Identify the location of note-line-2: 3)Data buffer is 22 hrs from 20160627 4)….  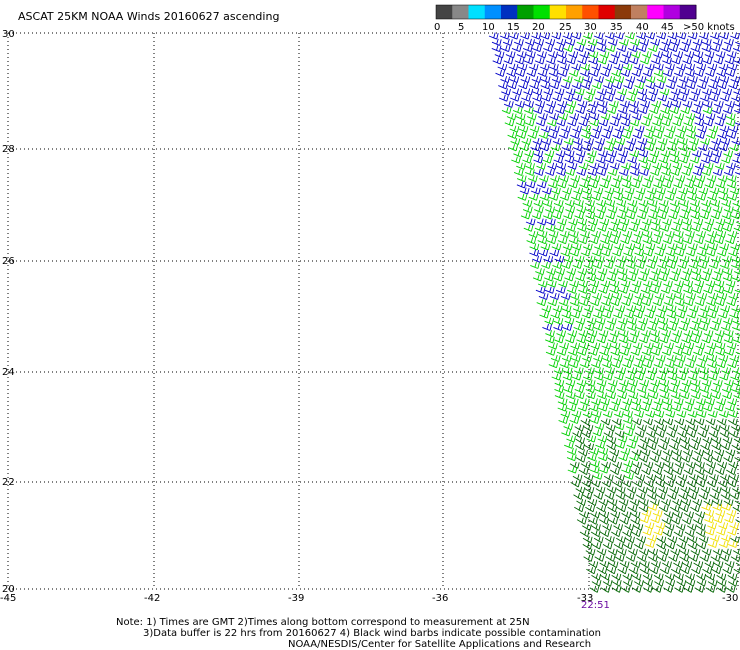
(372, 633).